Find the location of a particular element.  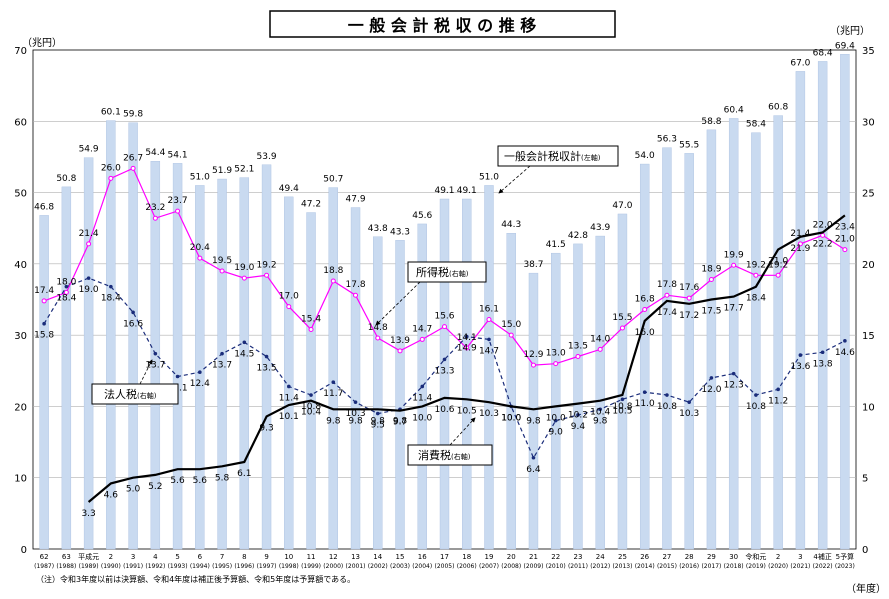

x-tick-year: (2007) is located at coordinates (489, 566).